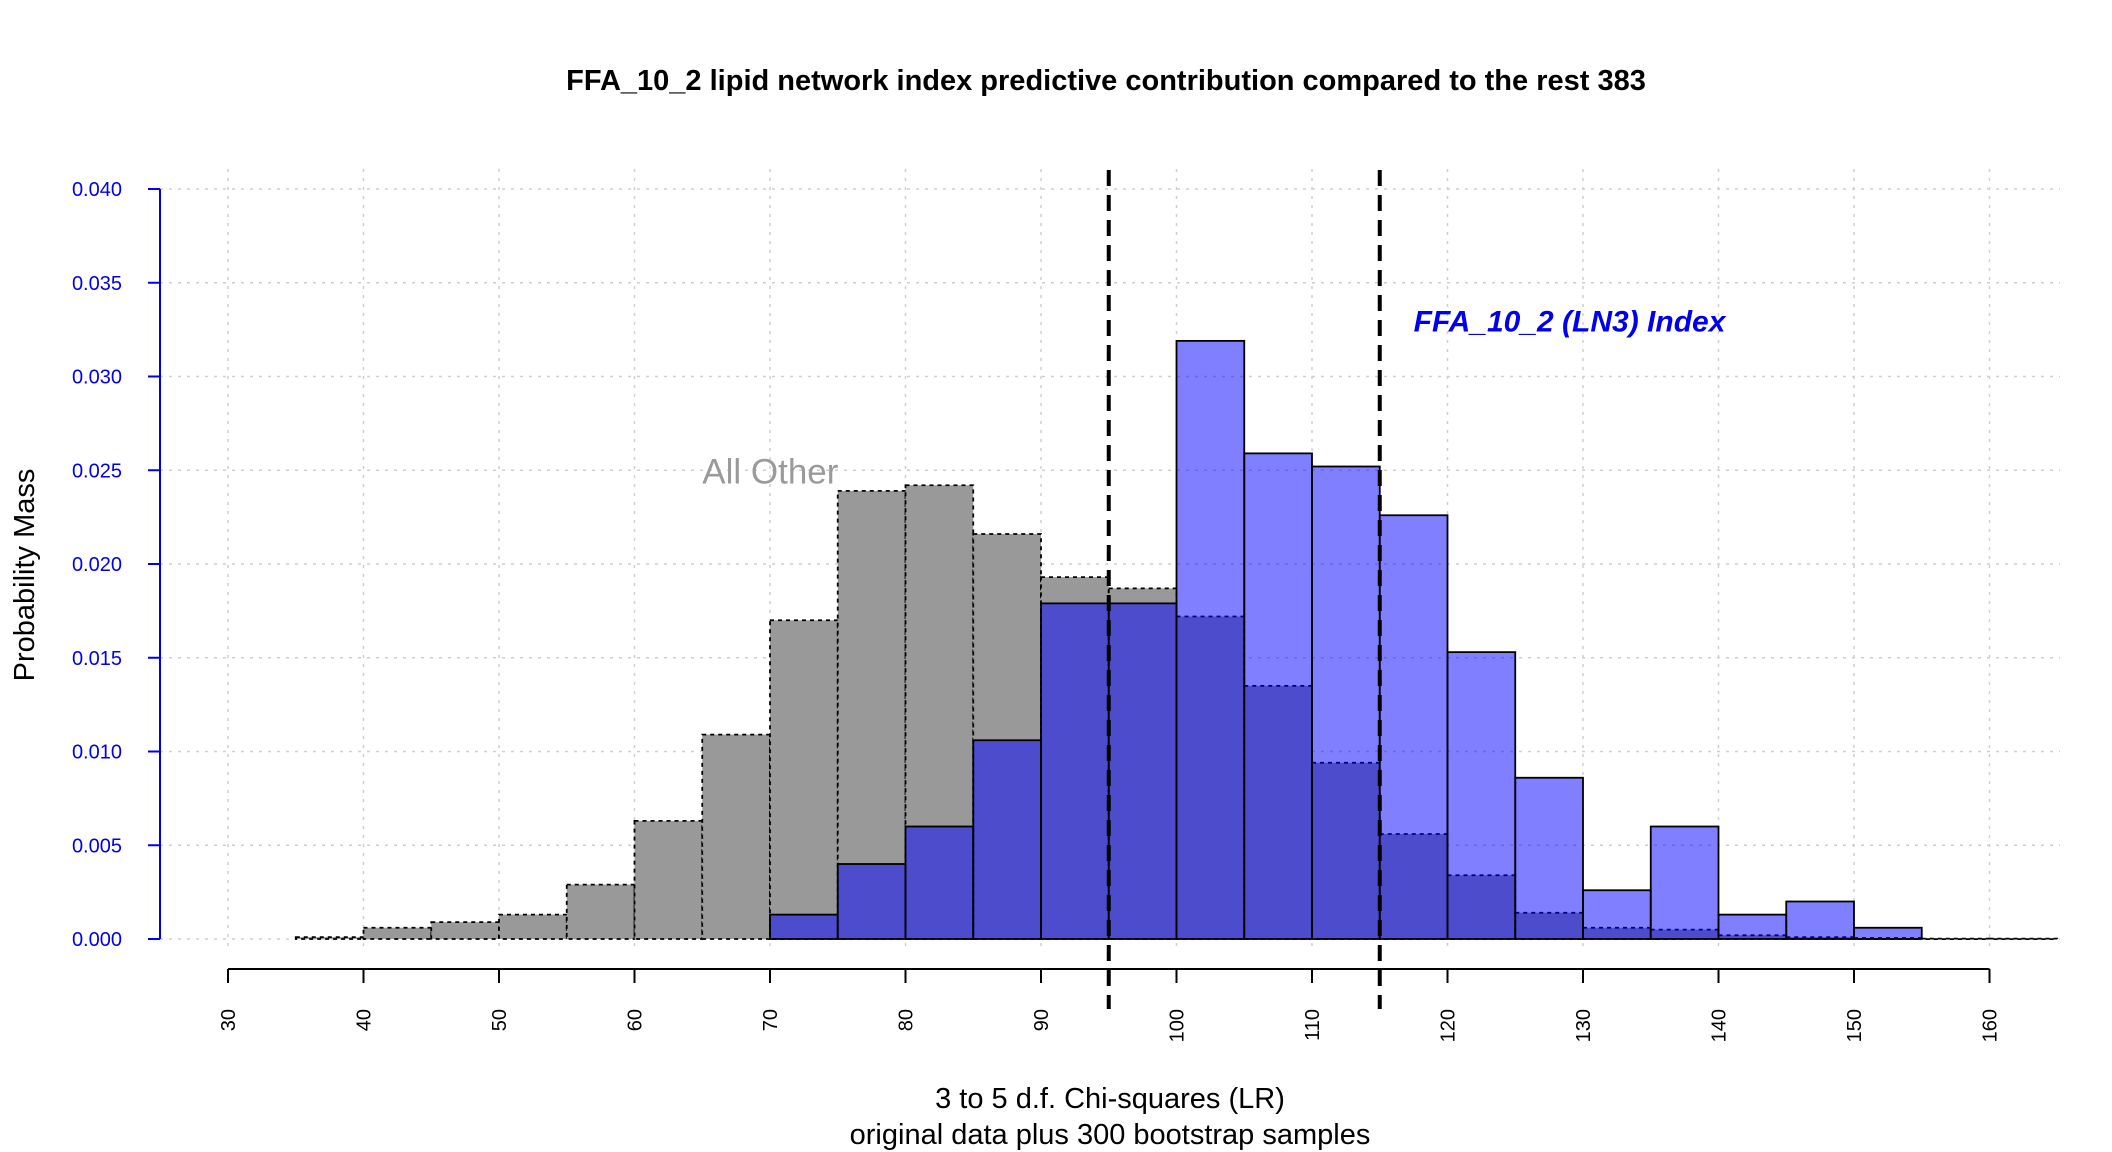 This screenshot has width=2112, height=1152. What do you see at coordinates (1449, 1025) in the screenshot?
I see `x-tick-label: 120` at bounding box center [1449, 1025].